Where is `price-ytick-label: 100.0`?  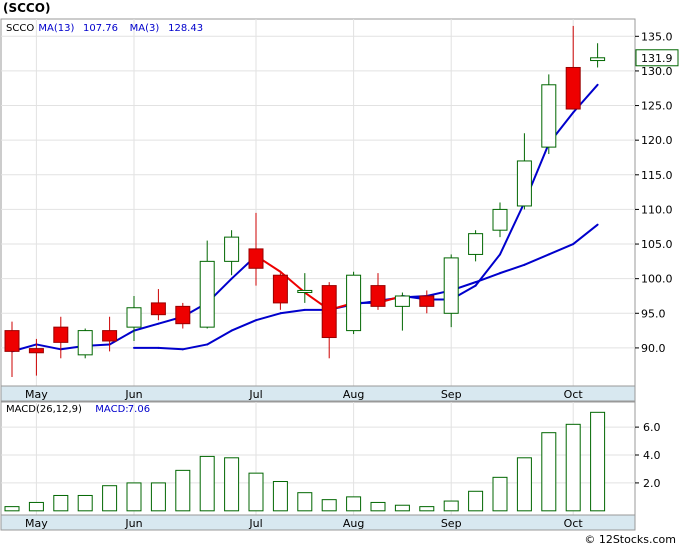 price-ytick-label: 100.0 is located at coordinates (657, 279).